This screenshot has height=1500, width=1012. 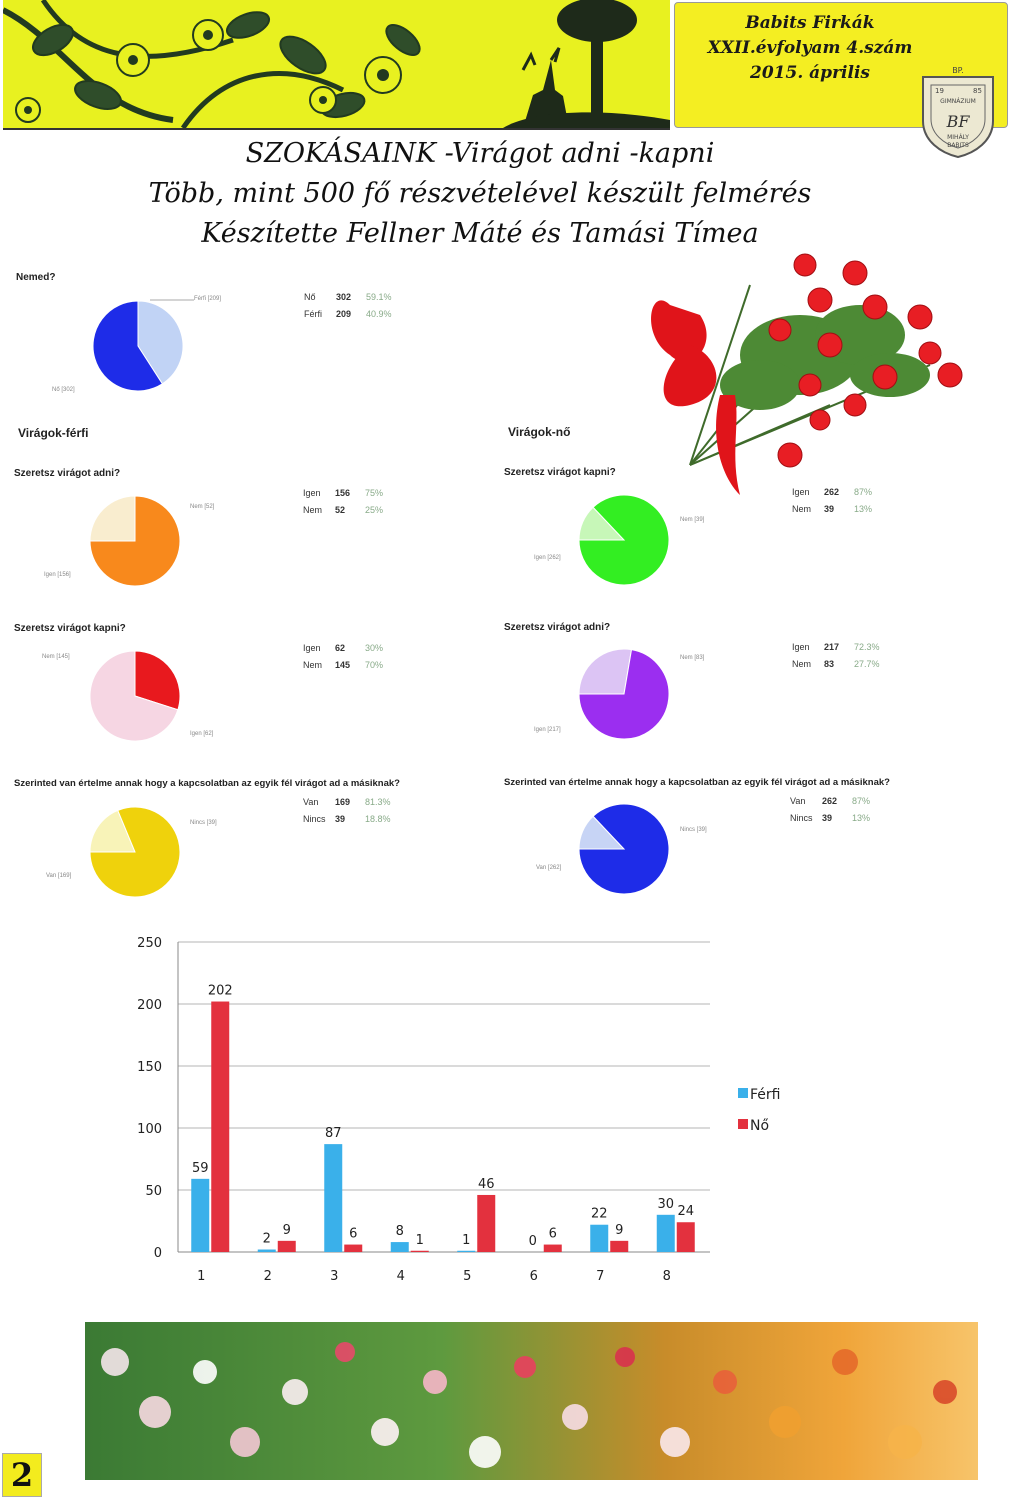 What do you see at coordinates (667, 1276) in the screenshot?
I see `x-tick-label: 8` at bounding box center [667, 1276].